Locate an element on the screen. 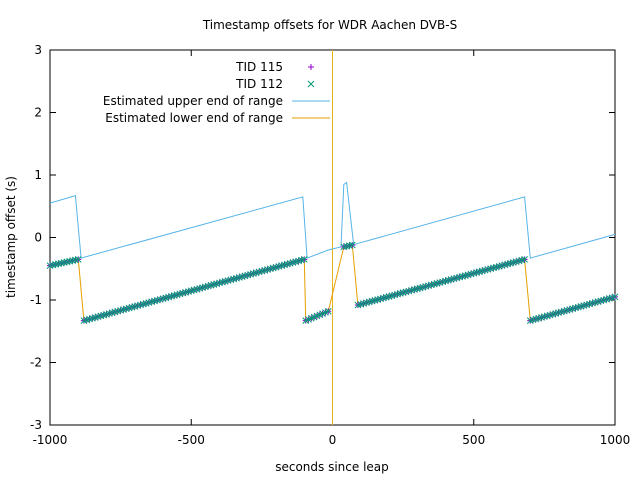 This screenshot has width=640, height=484. chart-title: Timestamp offsets for WDR Aachen DVB-S is located at coordinates (329, 25).